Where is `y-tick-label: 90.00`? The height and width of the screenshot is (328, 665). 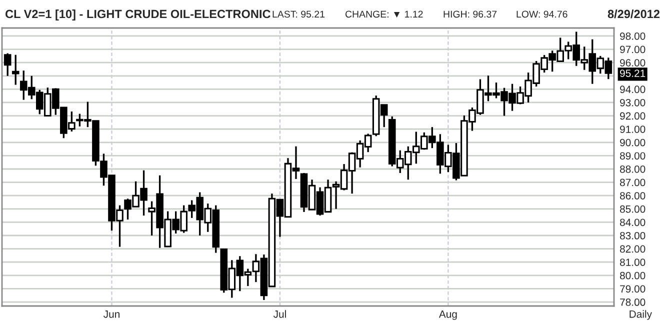
y-tick-label: 90.00 is located at coordinates (633, 142).